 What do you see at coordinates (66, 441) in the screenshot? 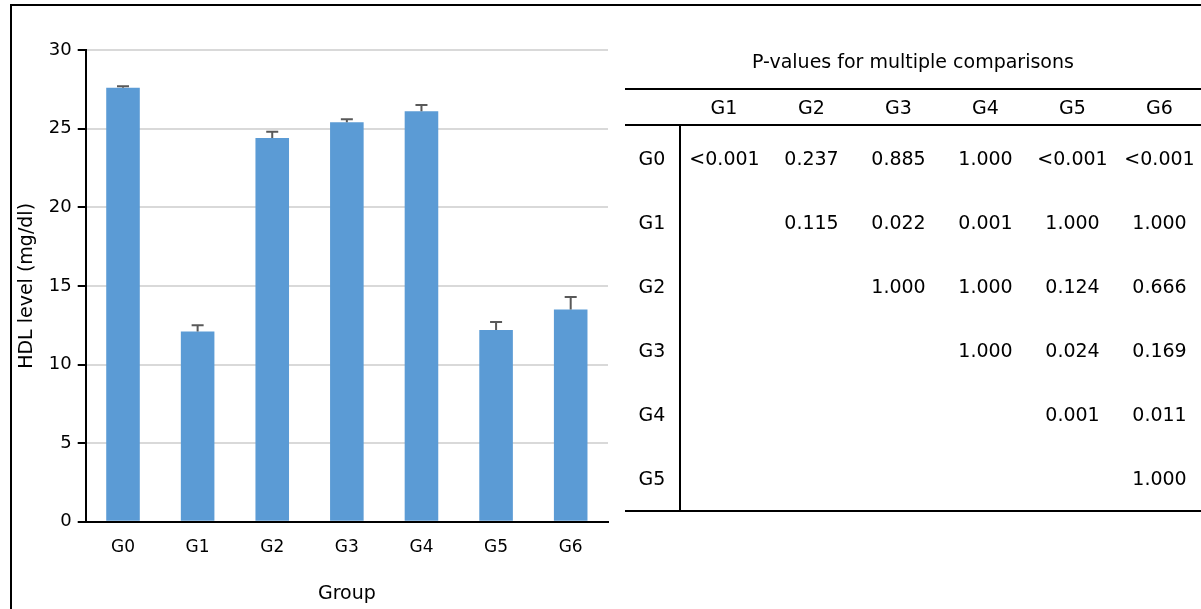
I see `y-tick-label: 5` at bounding box center [66, 441].